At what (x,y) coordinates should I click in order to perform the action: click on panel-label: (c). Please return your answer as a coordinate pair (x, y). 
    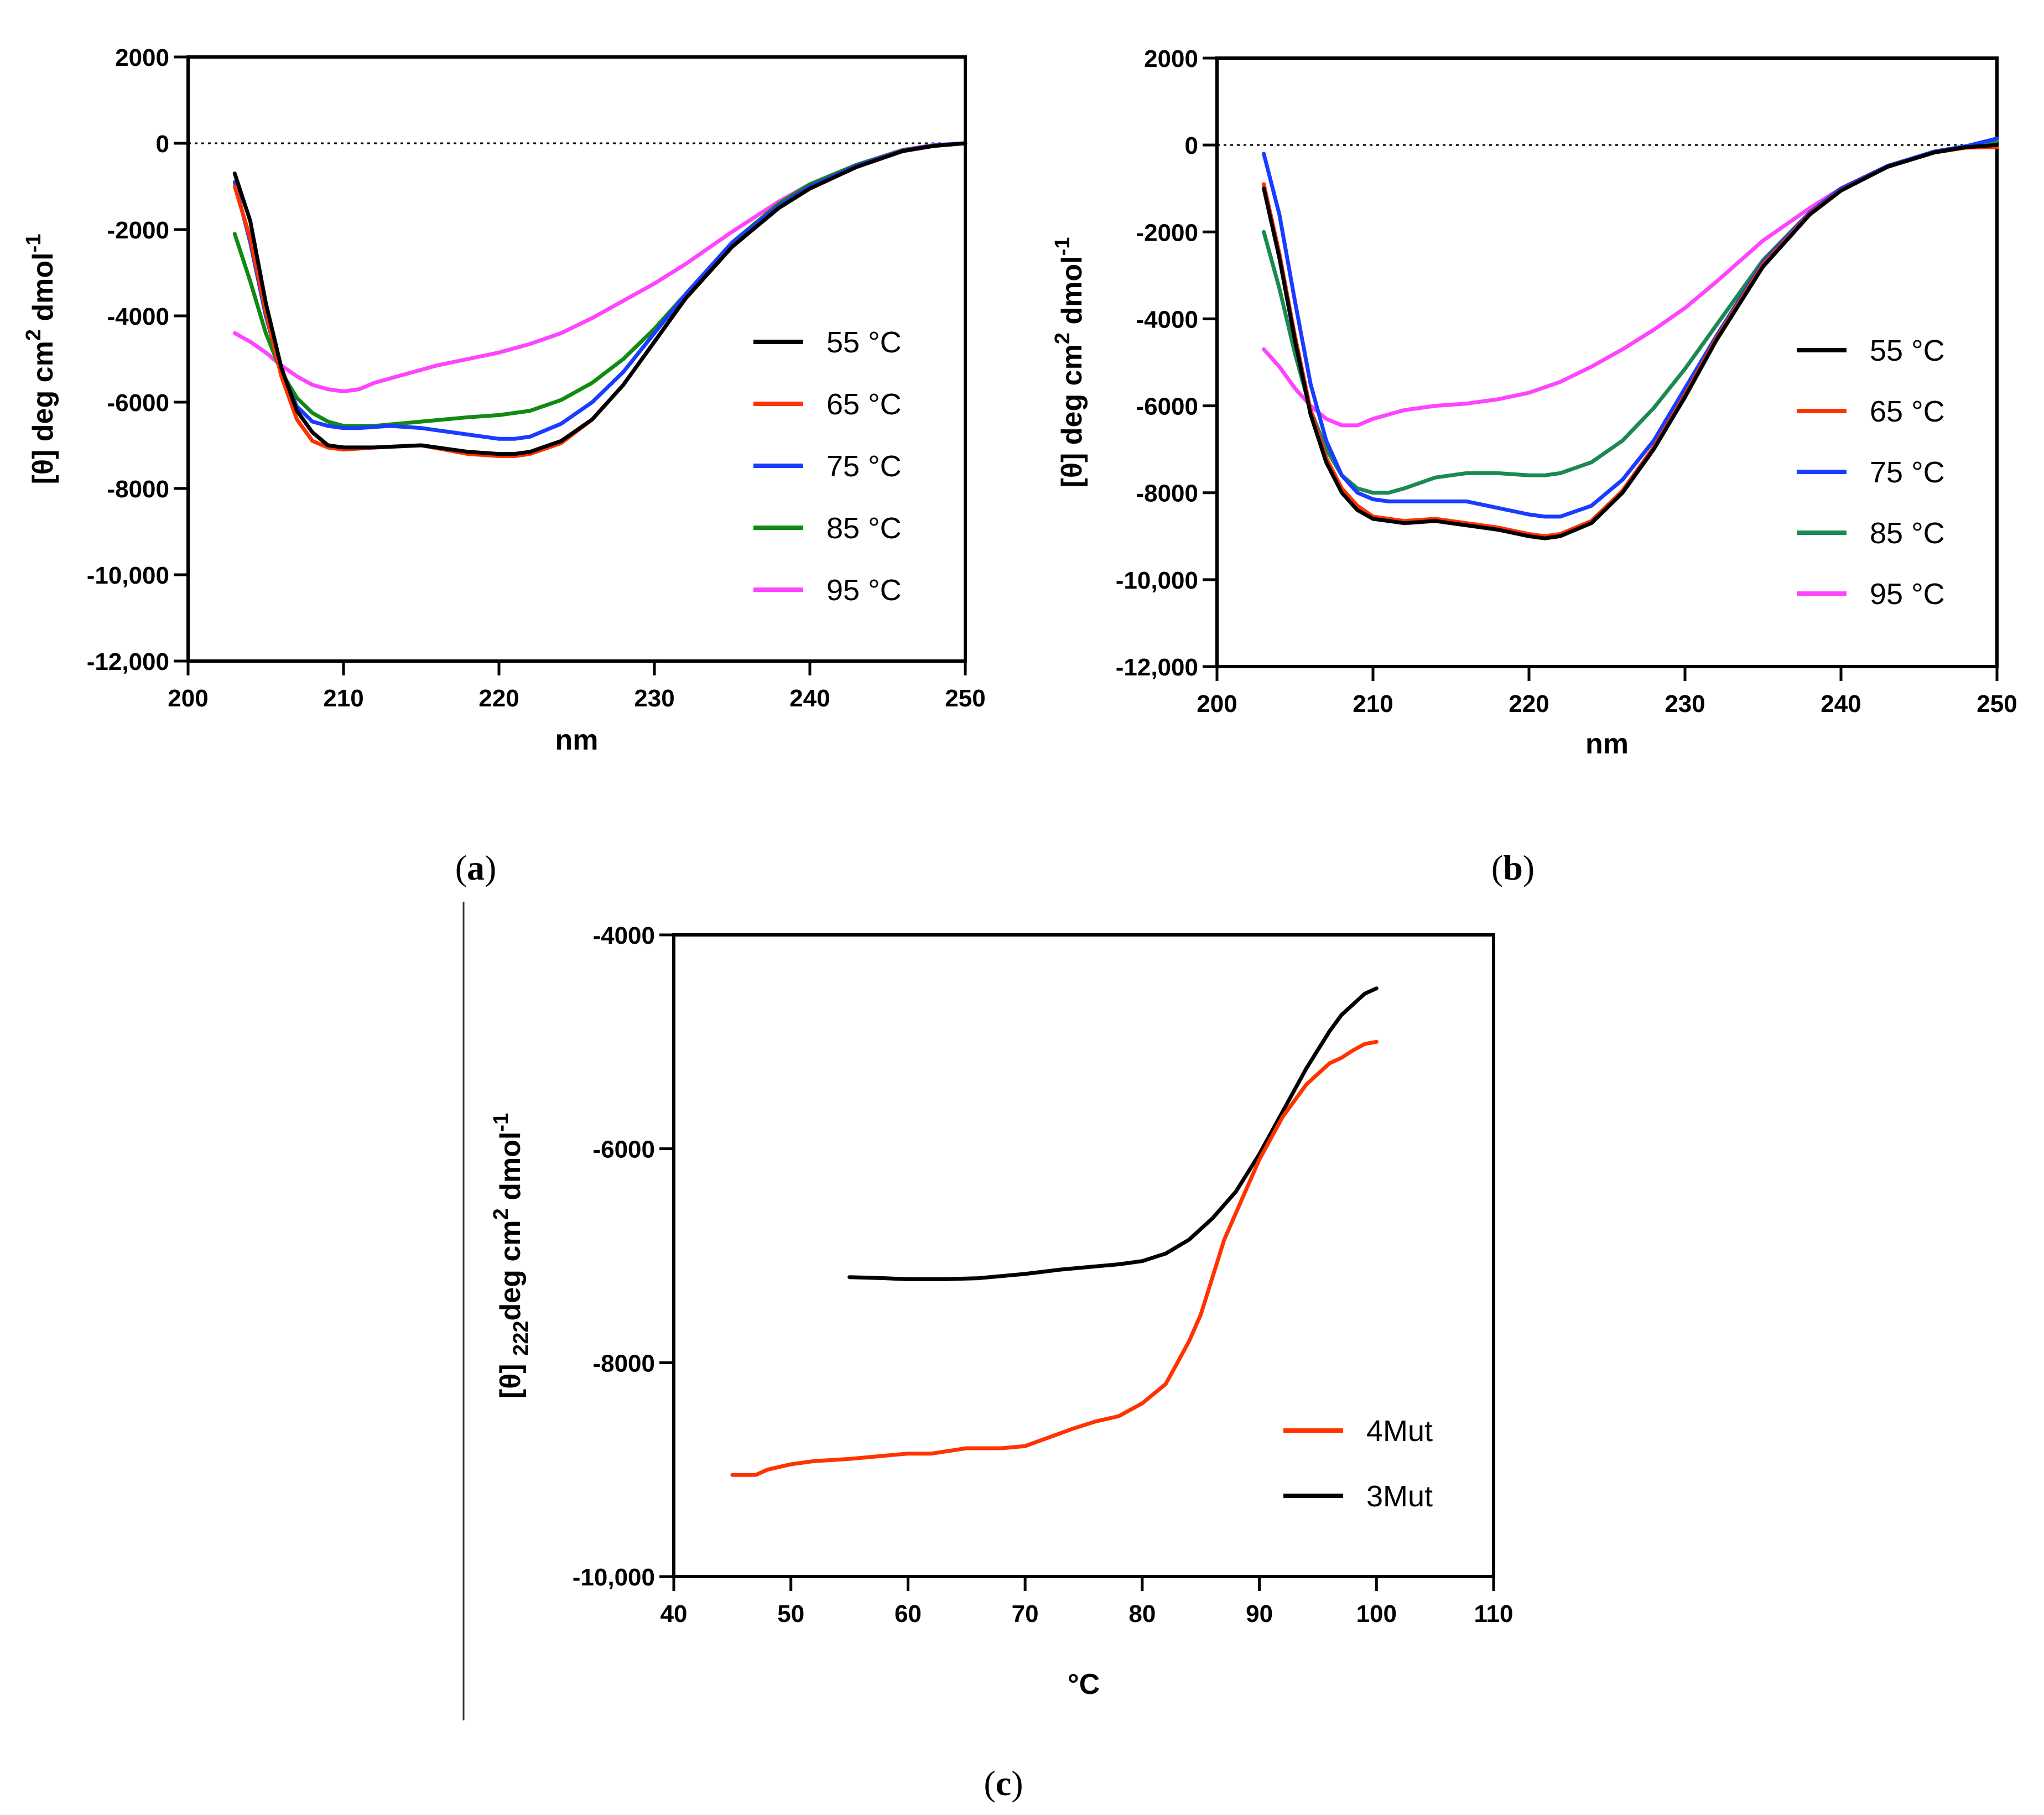
    Looking at the image, I should click on (1003, 1783).